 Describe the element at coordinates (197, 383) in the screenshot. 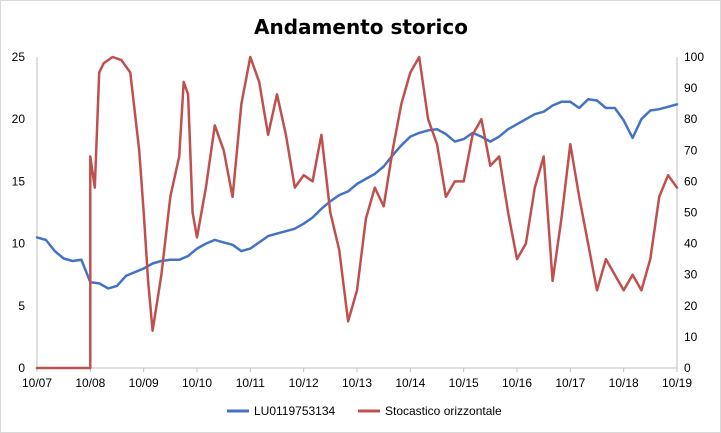

I see `x-tick-label: 10/10` at that location.